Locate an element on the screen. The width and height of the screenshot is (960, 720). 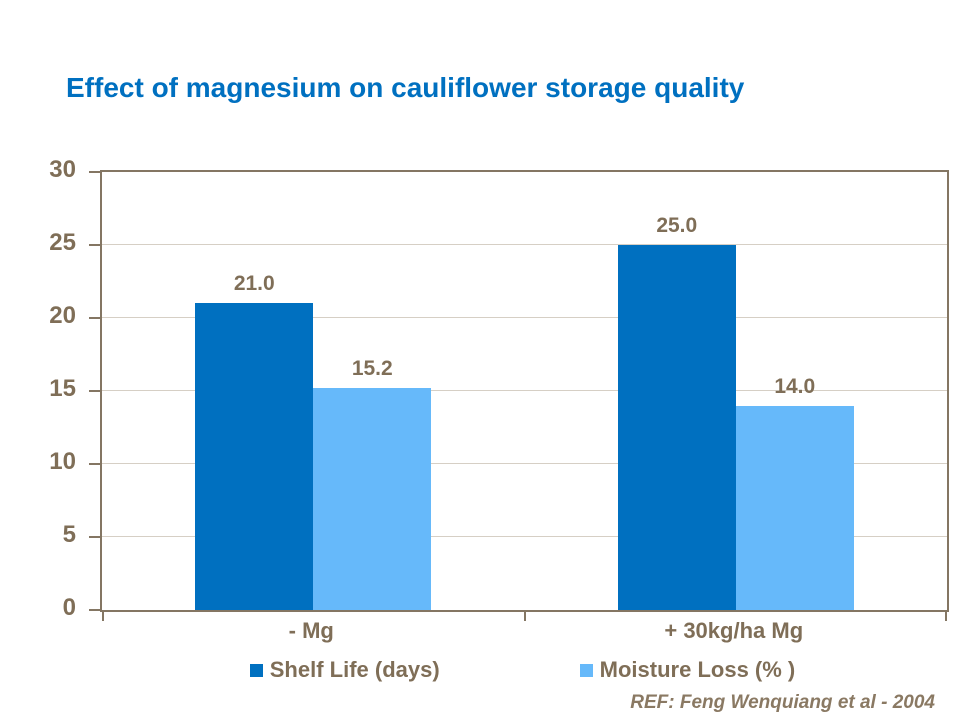
bar-value-label: 14.0 is located at coordinates (795, 386).